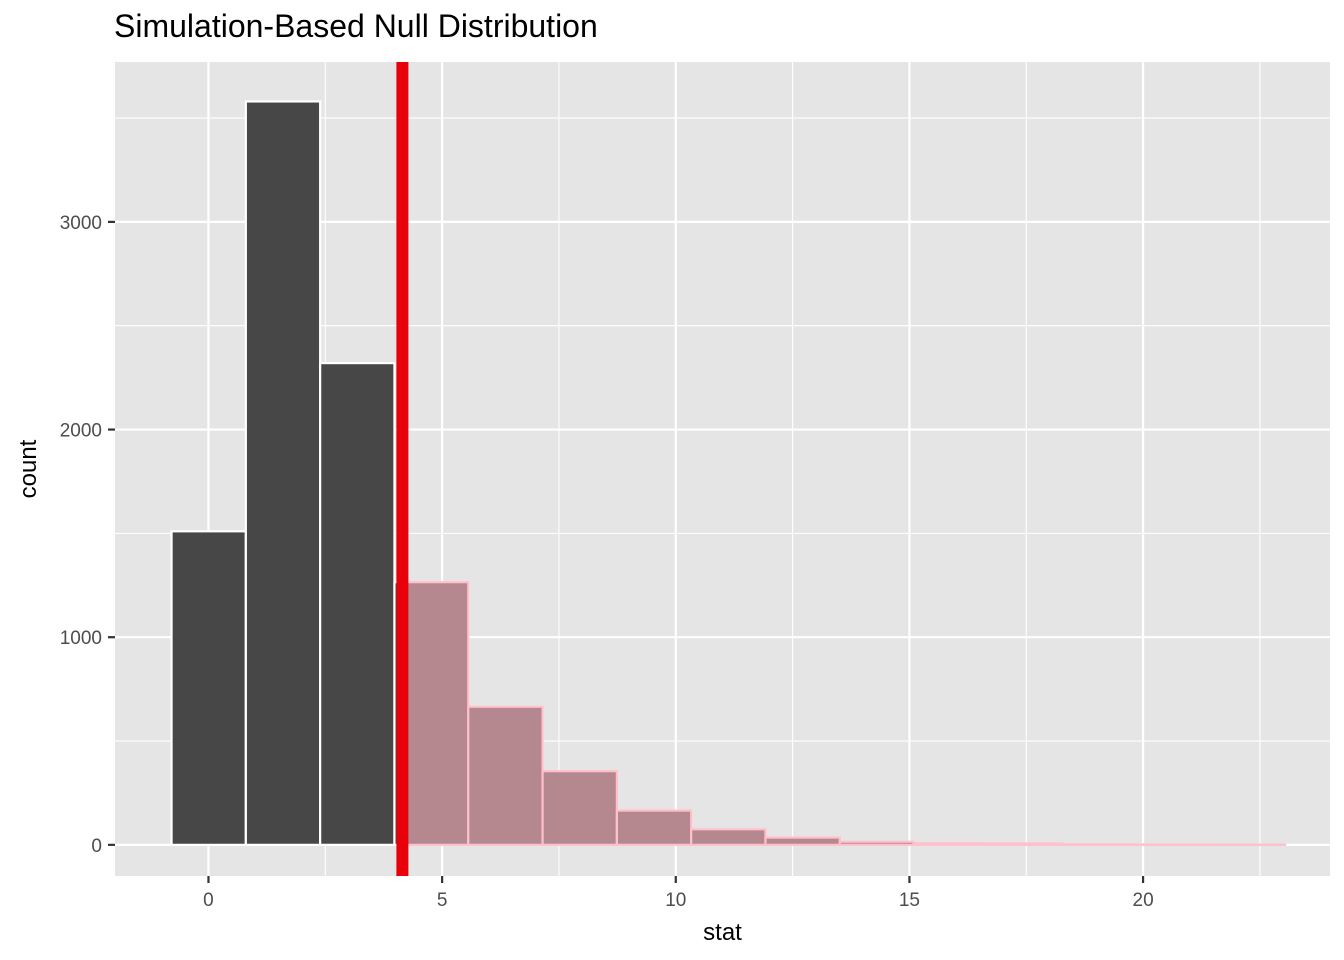 The width and height of the screenshot is (1344, 960). Describe the element at coordinates (675, 900) in the screenshot. I see `x-tick-label: 10` at that location.